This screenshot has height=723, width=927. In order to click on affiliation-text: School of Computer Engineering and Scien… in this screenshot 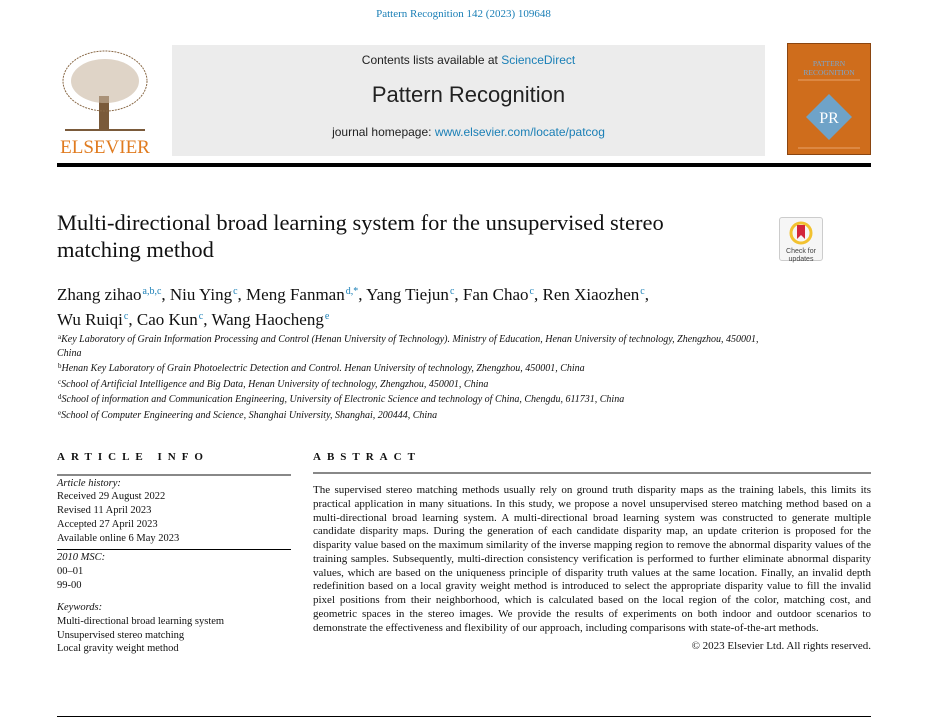, I will do `click(249, 415)`.